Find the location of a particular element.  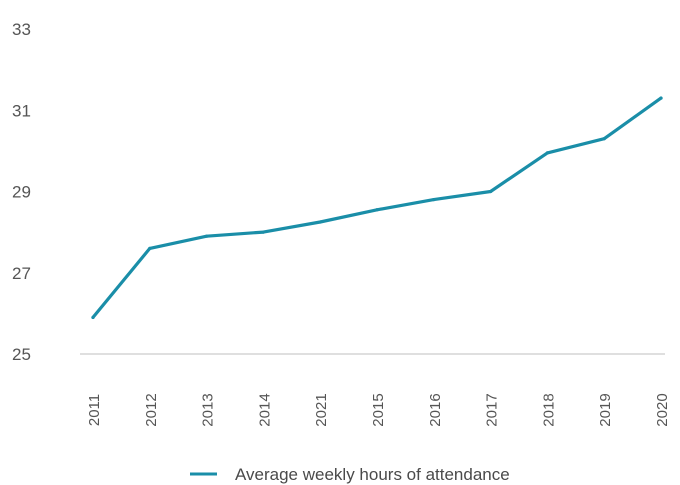

legend-label: Average weekly hours of attendance is located at coordinates (372, 474).